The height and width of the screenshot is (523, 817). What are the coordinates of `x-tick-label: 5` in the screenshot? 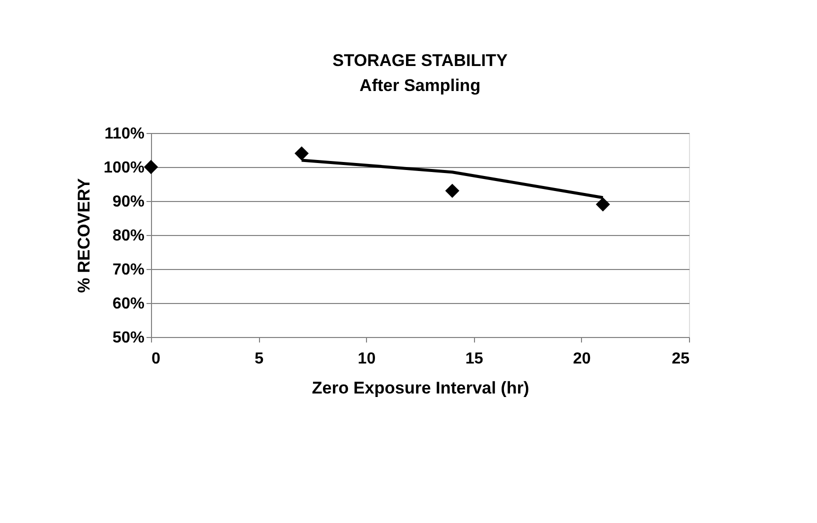 It's located at (259, 359).